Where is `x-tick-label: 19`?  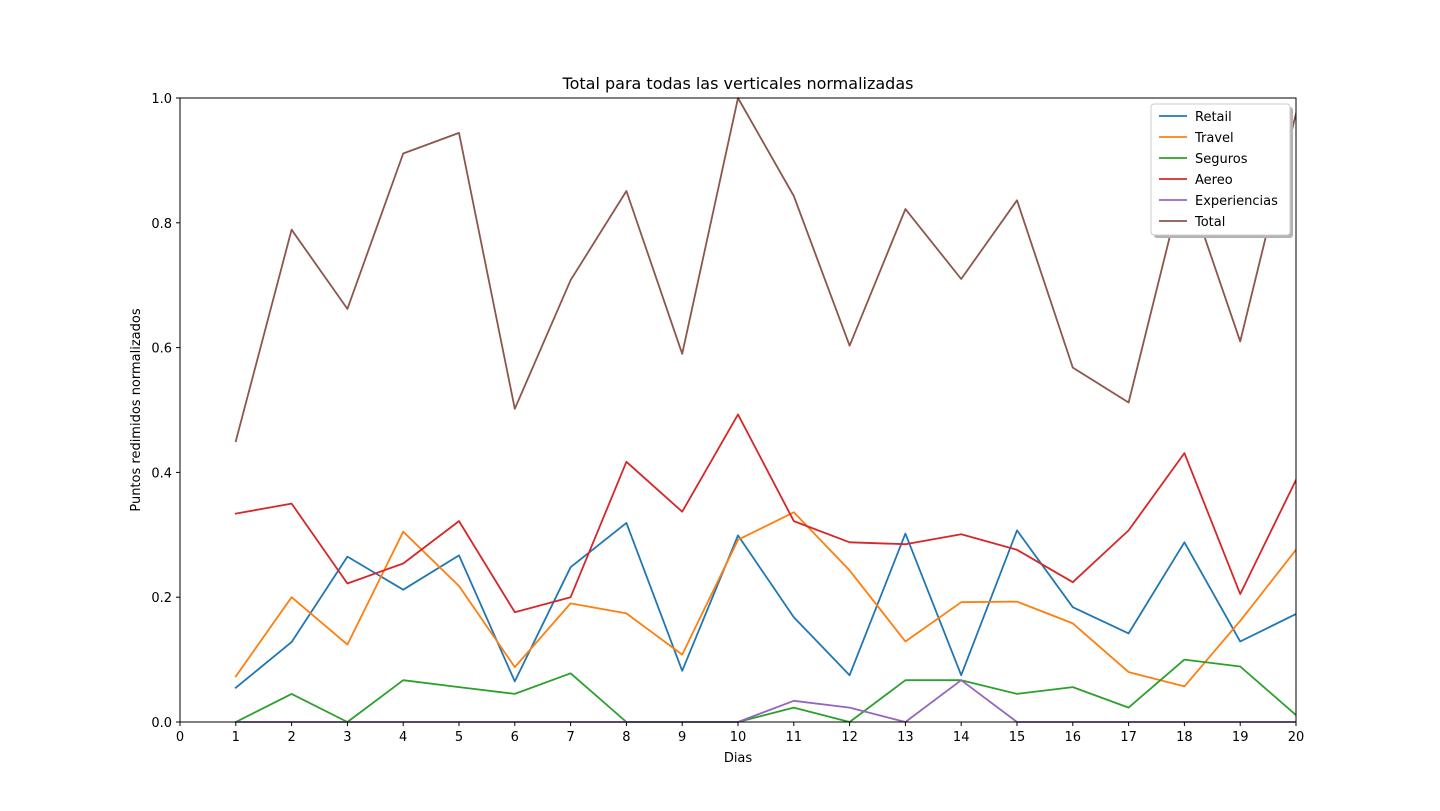 x-tick-label: 19 is located at coordinates (1240, 737).